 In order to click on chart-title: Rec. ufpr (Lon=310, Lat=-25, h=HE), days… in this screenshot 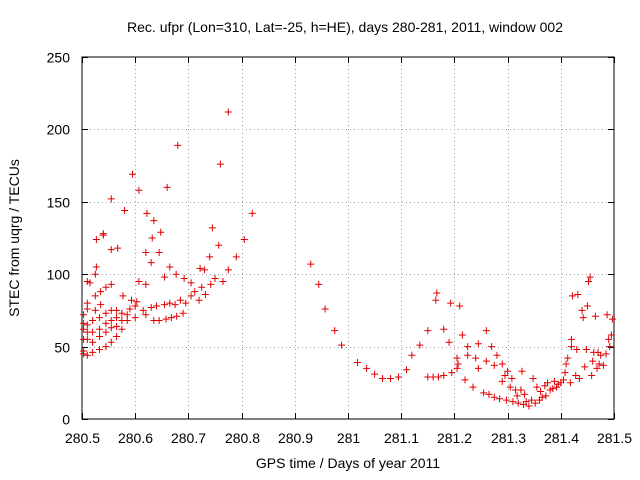, I will do `click(345, 27)`.